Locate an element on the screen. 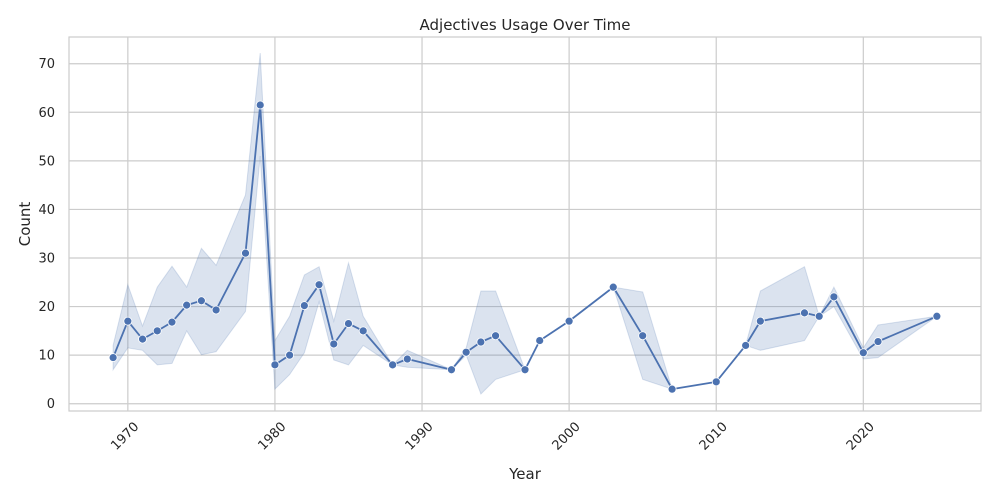 The image size is (1000, 500). y-tick-label: 70 is located at coordinates (46, 64).